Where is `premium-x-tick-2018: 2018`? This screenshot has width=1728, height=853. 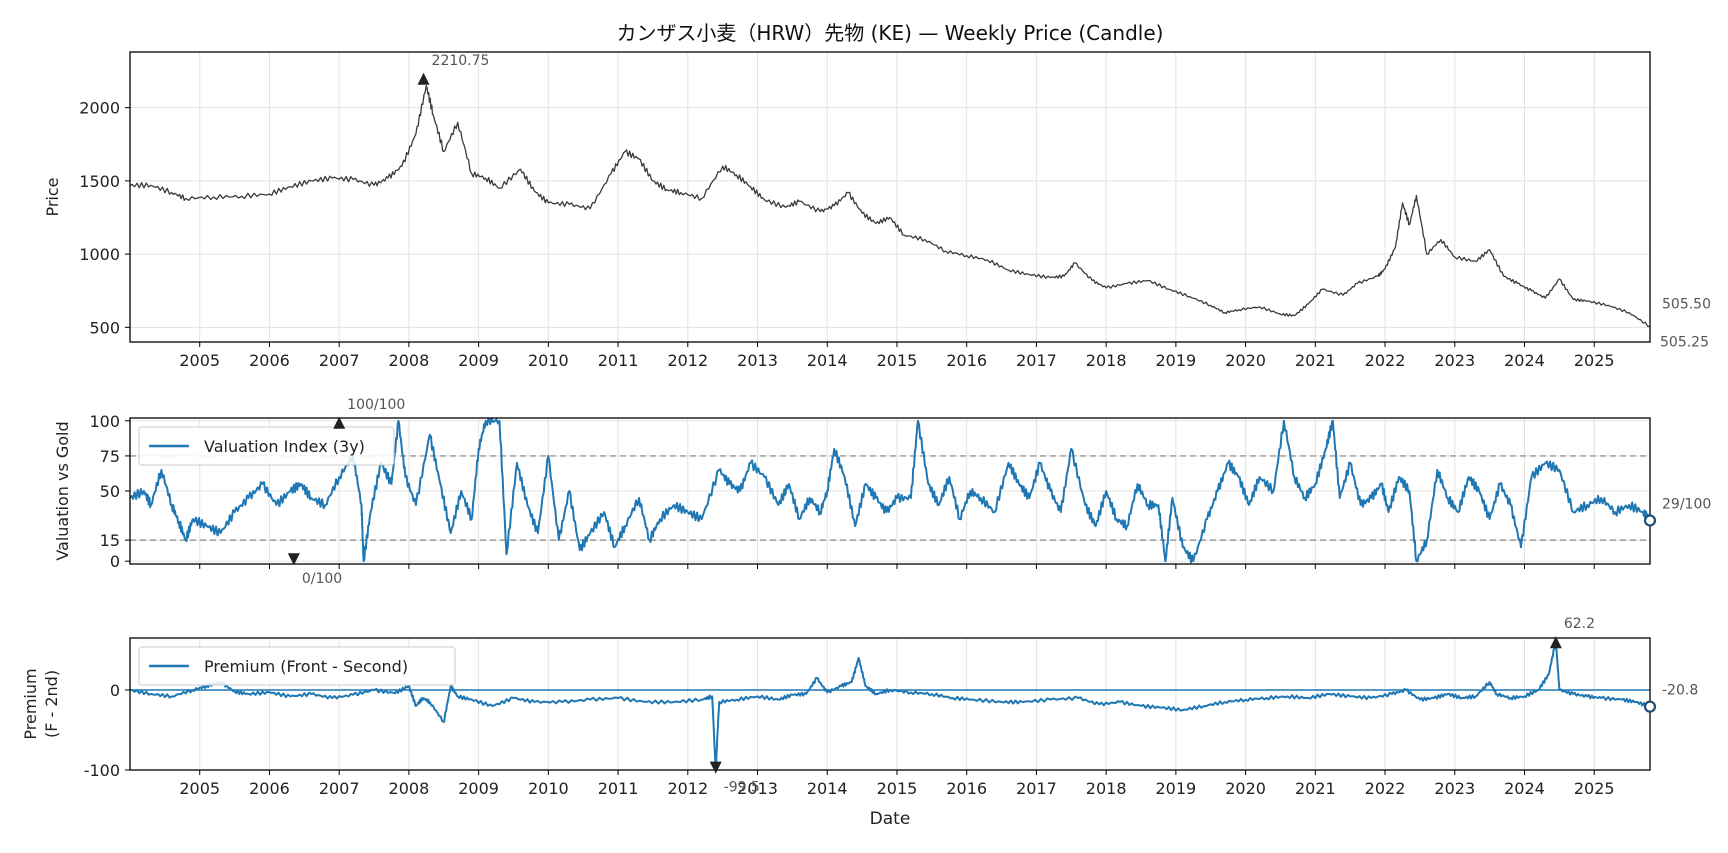
premium-x-tick-2018: 2018 is located at coordinates (1106, 788).